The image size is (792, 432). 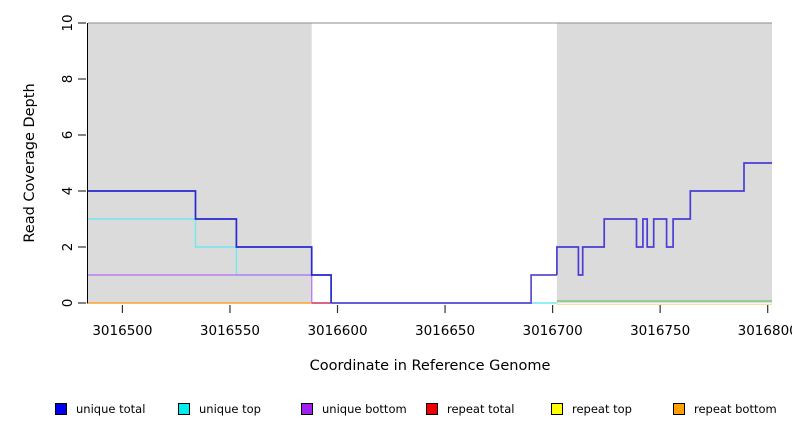 I want to click on y-tick-label: 8, so click(x=68, y=79).